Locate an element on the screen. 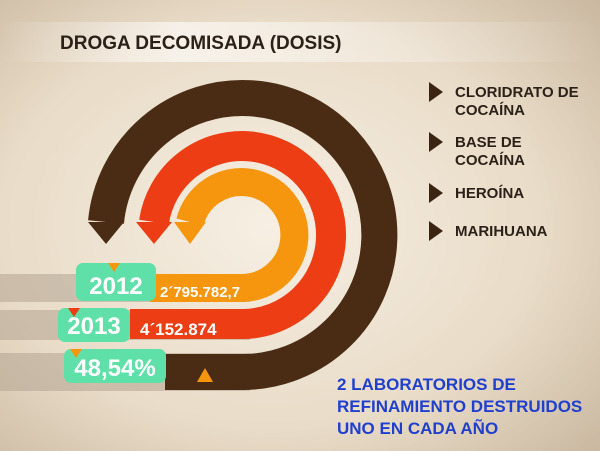  row-label: 48,54% is located at coordinates (114, 368).